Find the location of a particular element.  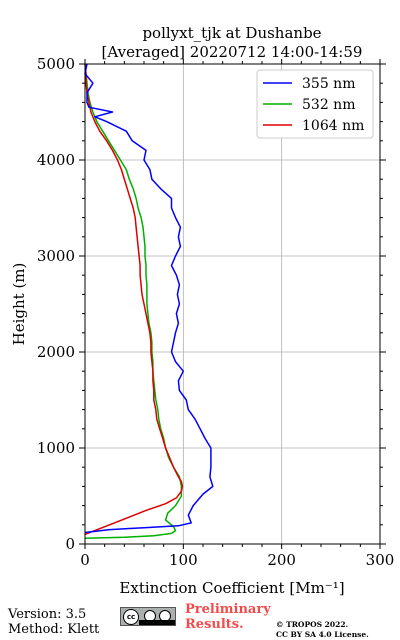

y-tick-label: 1000 is located at coordinates (56, 448).